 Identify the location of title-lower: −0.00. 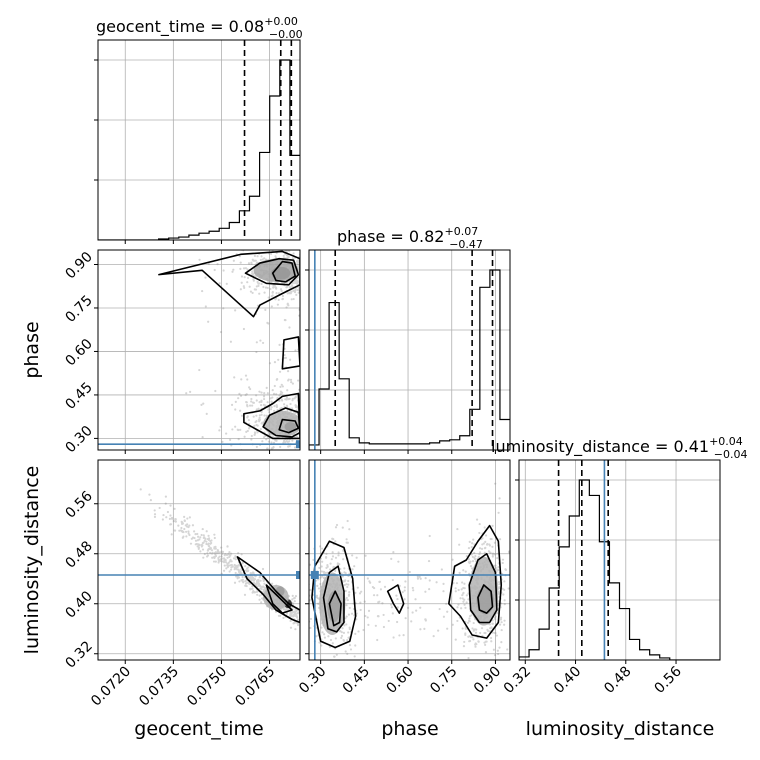
(286, 34).